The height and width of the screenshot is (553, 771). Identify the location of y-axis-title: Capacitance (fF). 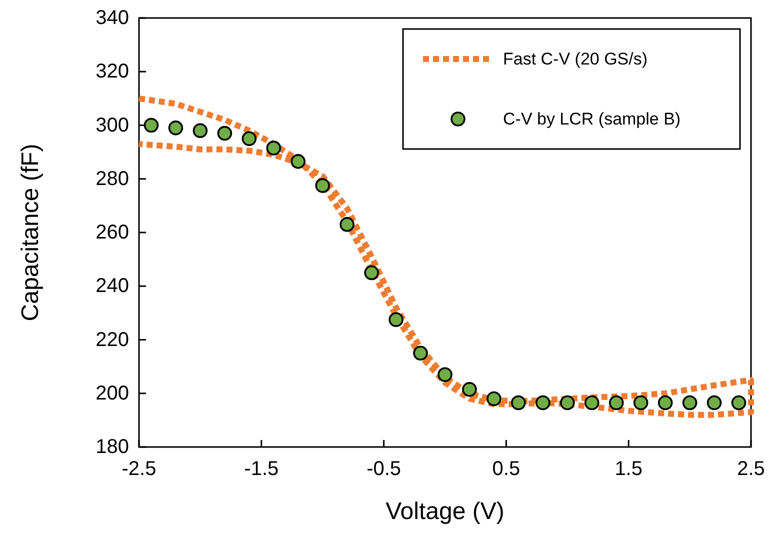
(30, 233).